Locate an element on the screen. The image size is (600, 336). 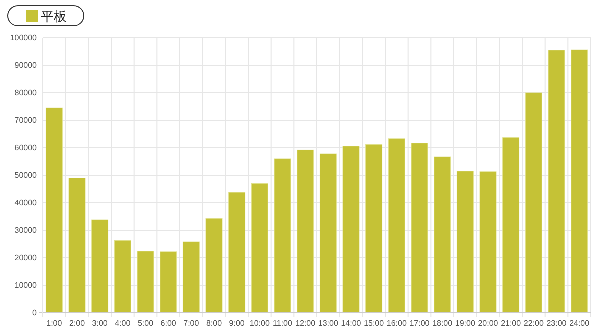
y-tick-label: 0 is located at coordinates (35, 313).